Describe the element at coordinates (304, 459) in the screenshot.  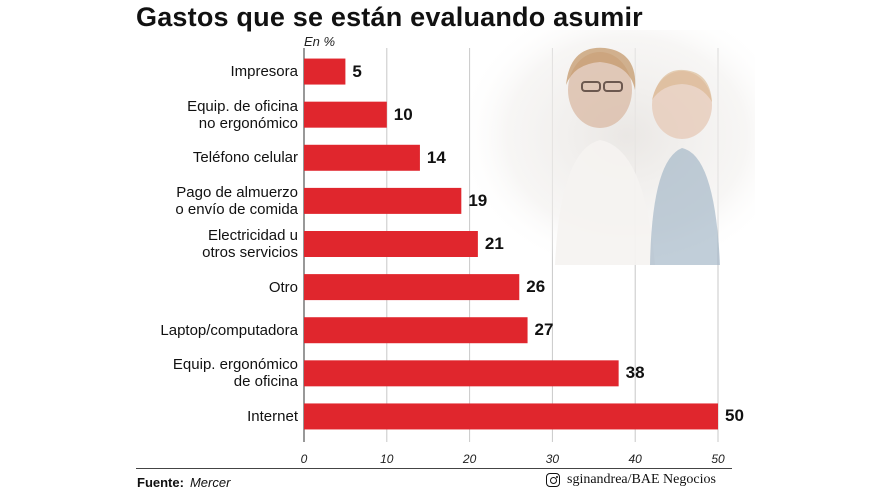
I see `x-tick-label: 0` at that location.